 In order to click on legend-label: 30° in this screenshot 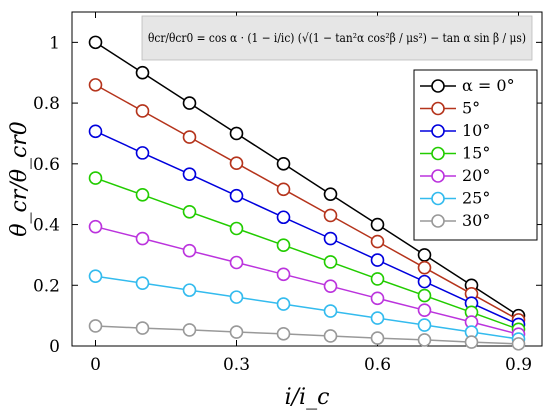, I will do `click(476, 220)`.